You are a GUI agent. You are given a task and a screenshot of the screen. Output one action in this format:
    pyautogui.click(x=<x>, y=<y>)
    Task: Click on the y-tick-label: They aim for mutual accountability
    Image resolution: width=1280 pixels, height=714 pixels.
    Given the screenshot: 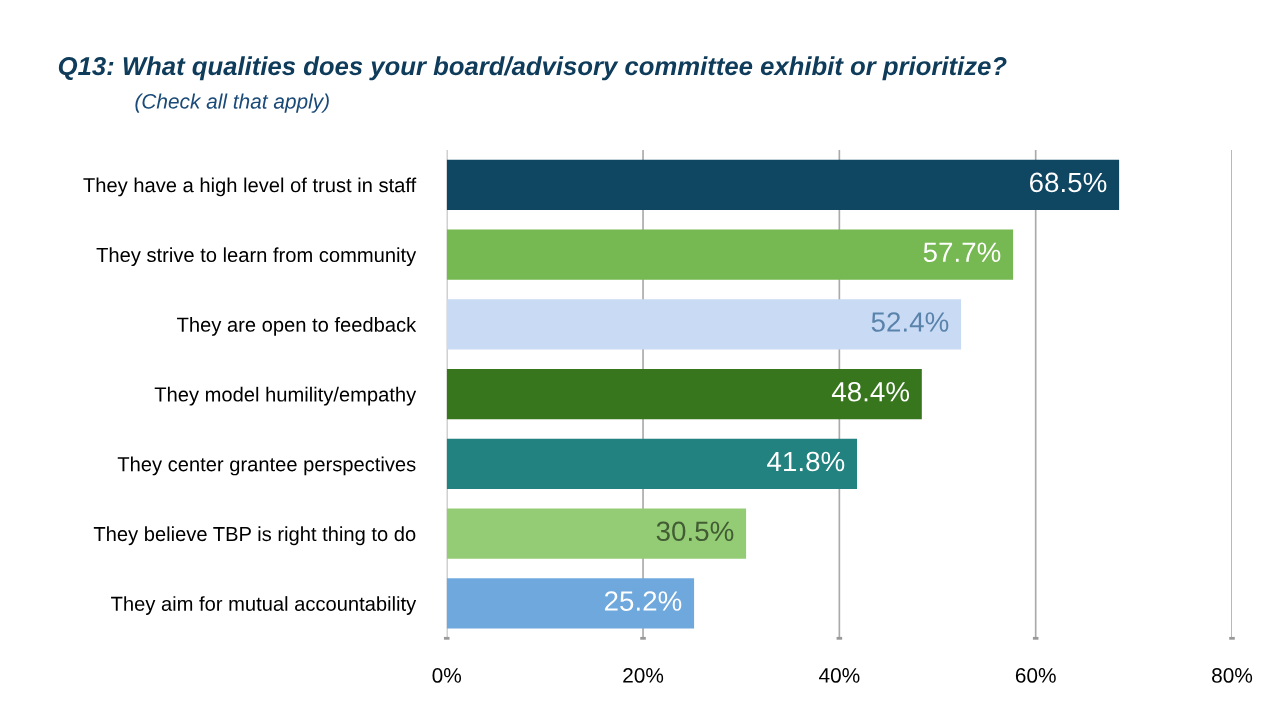 What is the action you would take?
    pyautogui.click(x=264, y=605)
    